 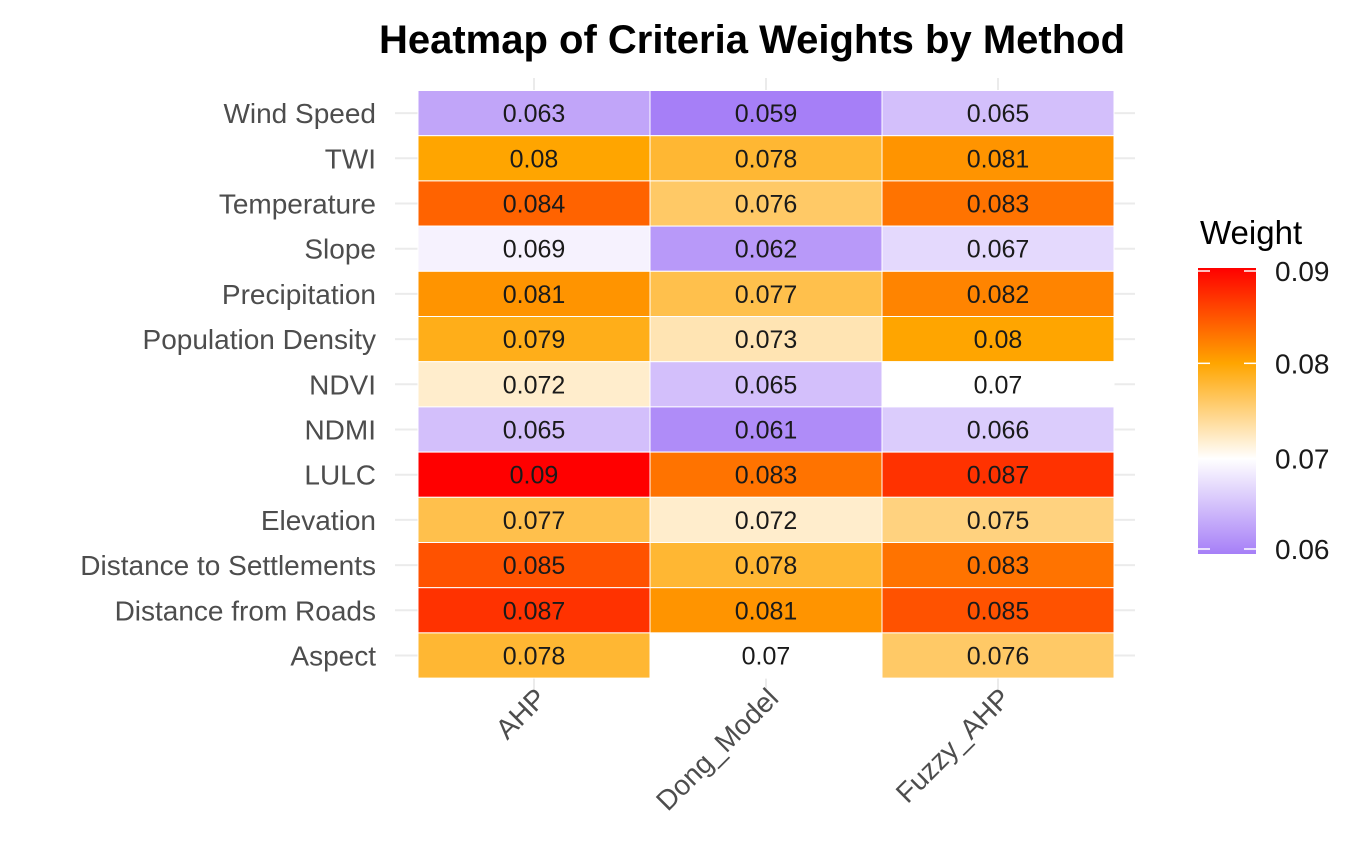 What do you see at coordinates (534, 114) in the screenshot?
I see `cell-value-label: 0.063` at bounding box center [534, 114].